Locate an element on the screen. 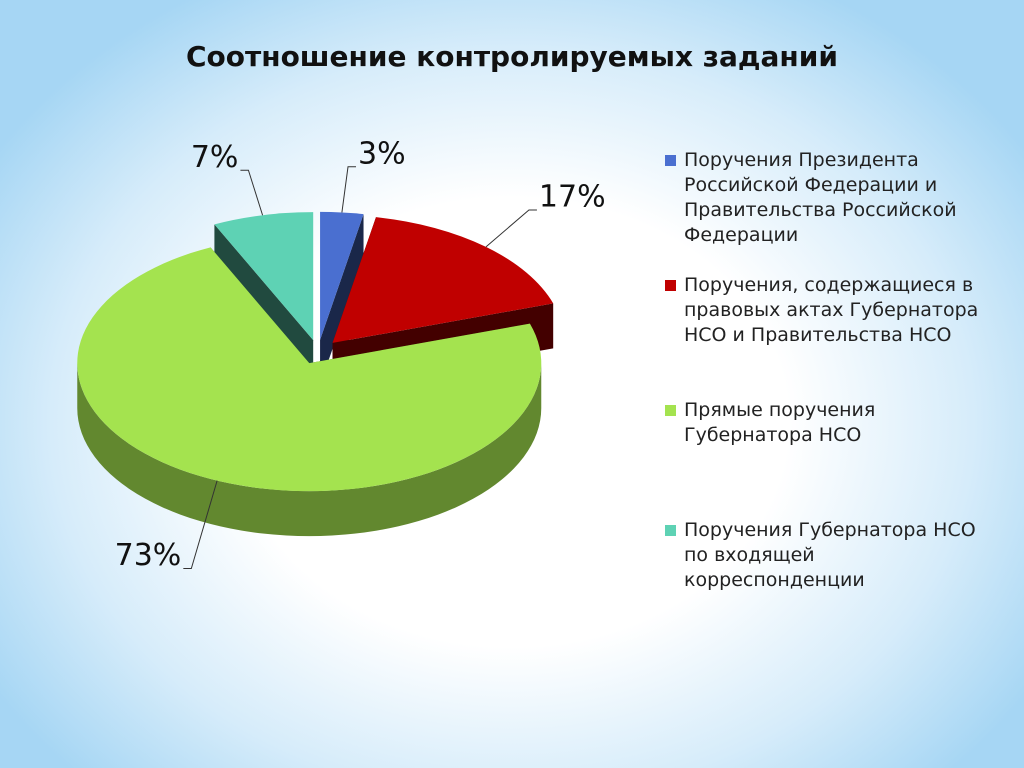 The image size is (1024, 768). legend-entry: Прямые поручения Губернатора НСО is located at coordinates (830, 423).